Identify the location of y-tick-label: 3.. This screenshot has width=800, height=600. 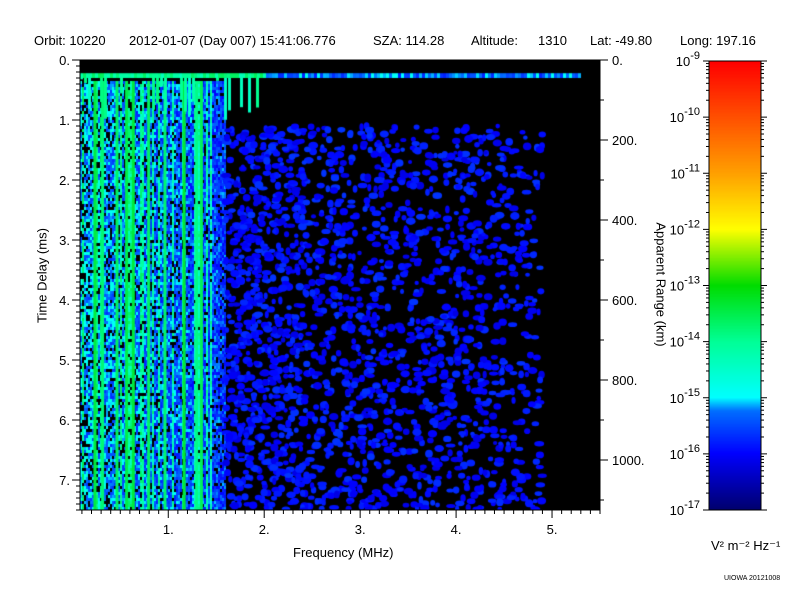
(64, 240).